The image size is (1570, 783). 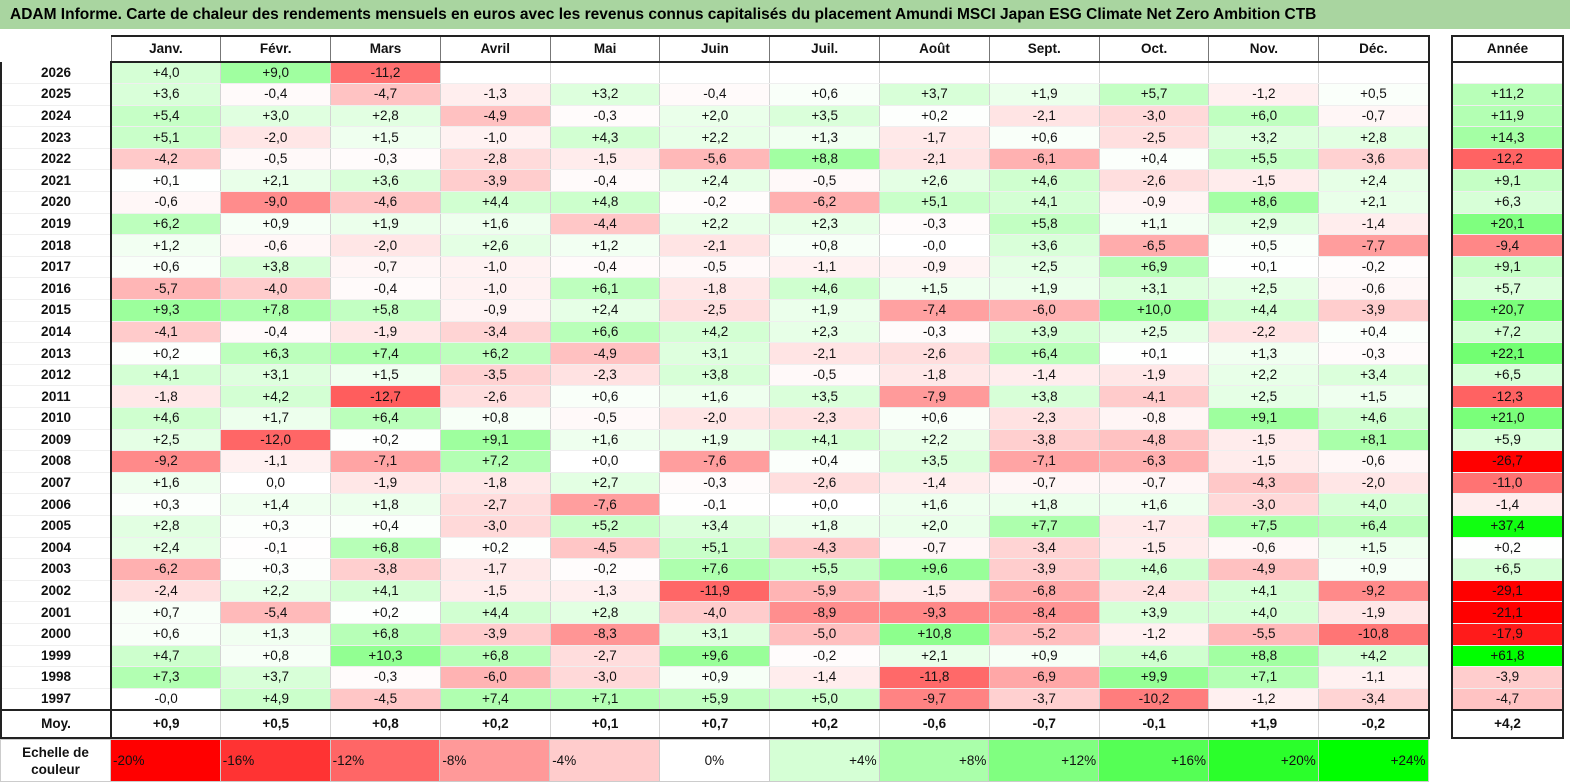 What do you see at coordinates (1374, 202) in the screenshot?
I see `heat-cell-2020-dec: +2,1` at bounding box center [1374, 202].